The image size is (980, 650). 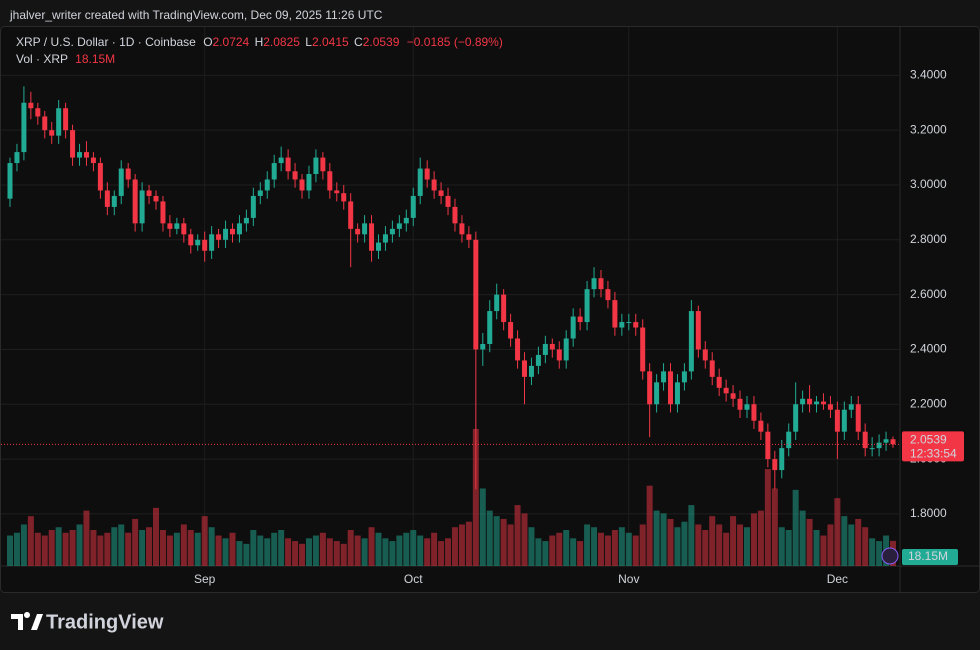 I want to click on last-price-badge, so click(x=933, y=446).